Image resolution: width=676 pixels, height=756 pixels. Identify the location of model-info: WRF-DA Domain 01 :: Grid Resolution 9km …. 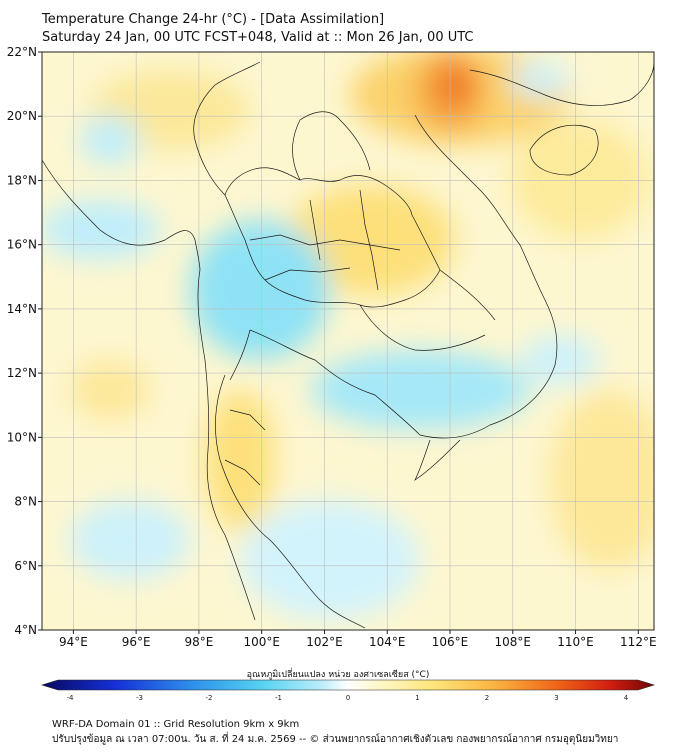
(176, 724).